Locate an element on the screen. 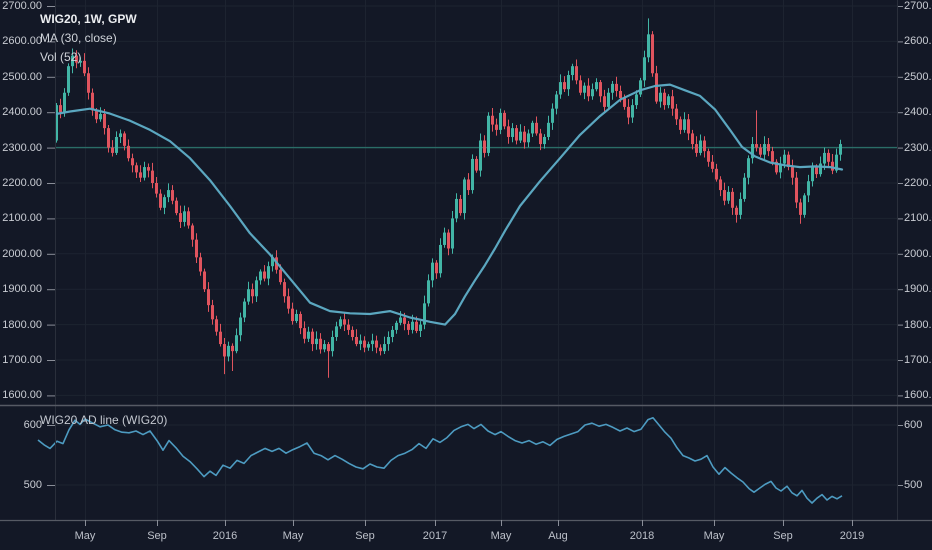 This screenshot has height=550, width=932. ad-panel-legend: WIG20 AD line (WIG20) is located at coordinates (104, 420).